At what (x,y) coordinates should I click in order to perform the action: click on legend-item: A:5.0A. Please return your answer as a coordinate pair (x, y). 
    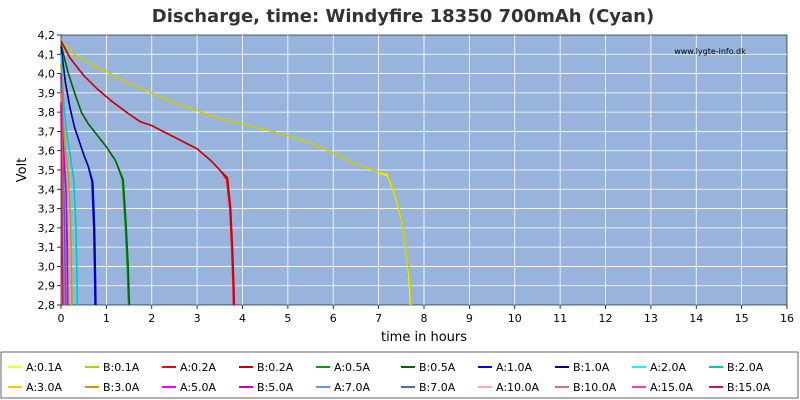
    Looking at the image, I should click on (189, 387).